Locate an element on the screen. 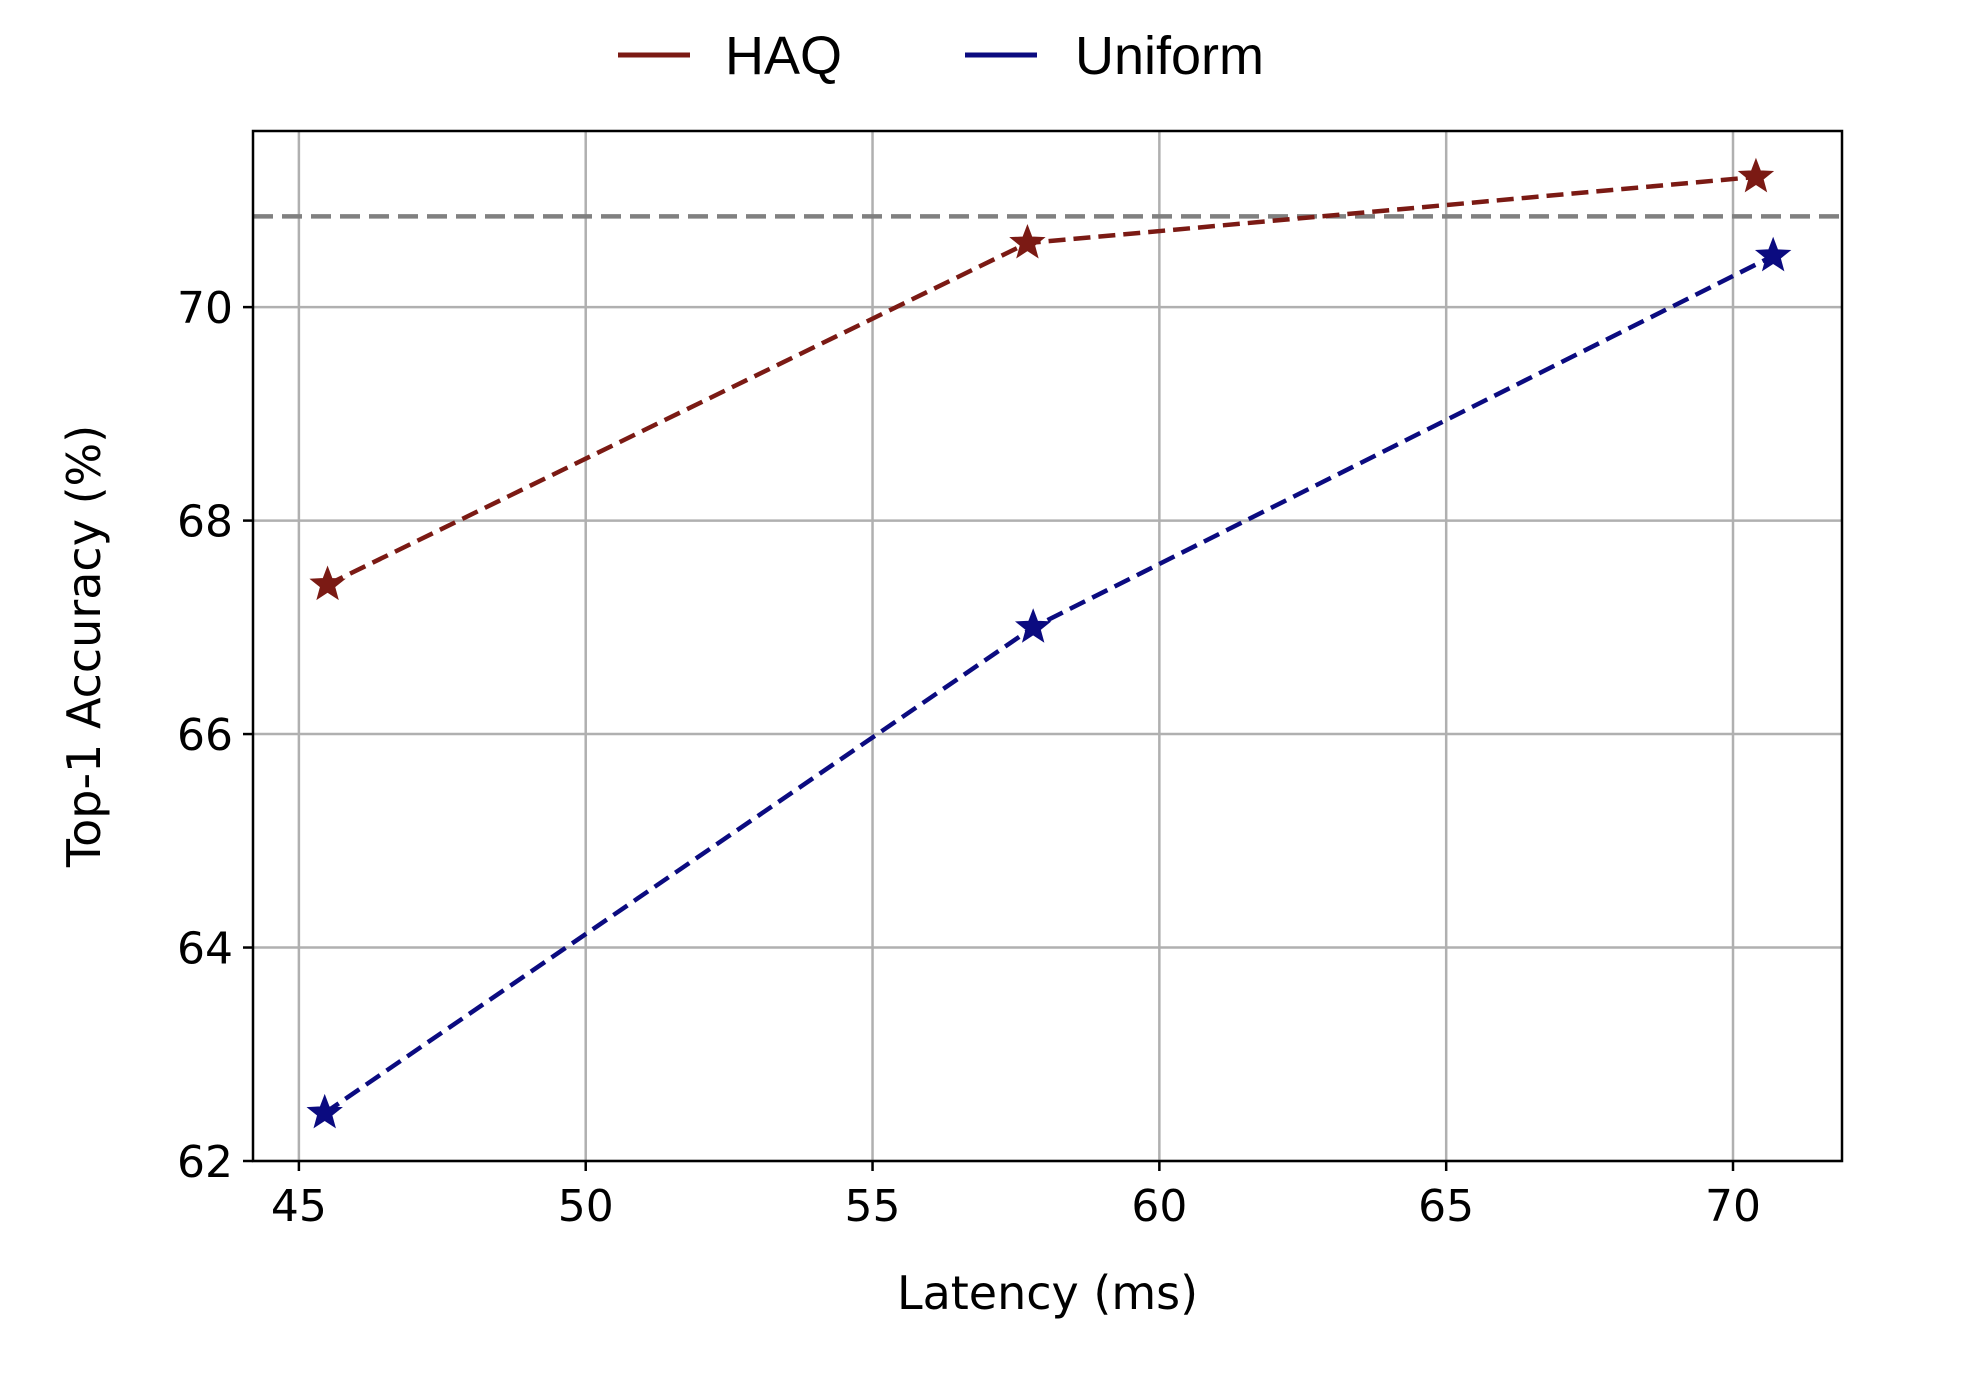  x-axis-title: Latency (ms) is located at coordinates (1047, 1293).